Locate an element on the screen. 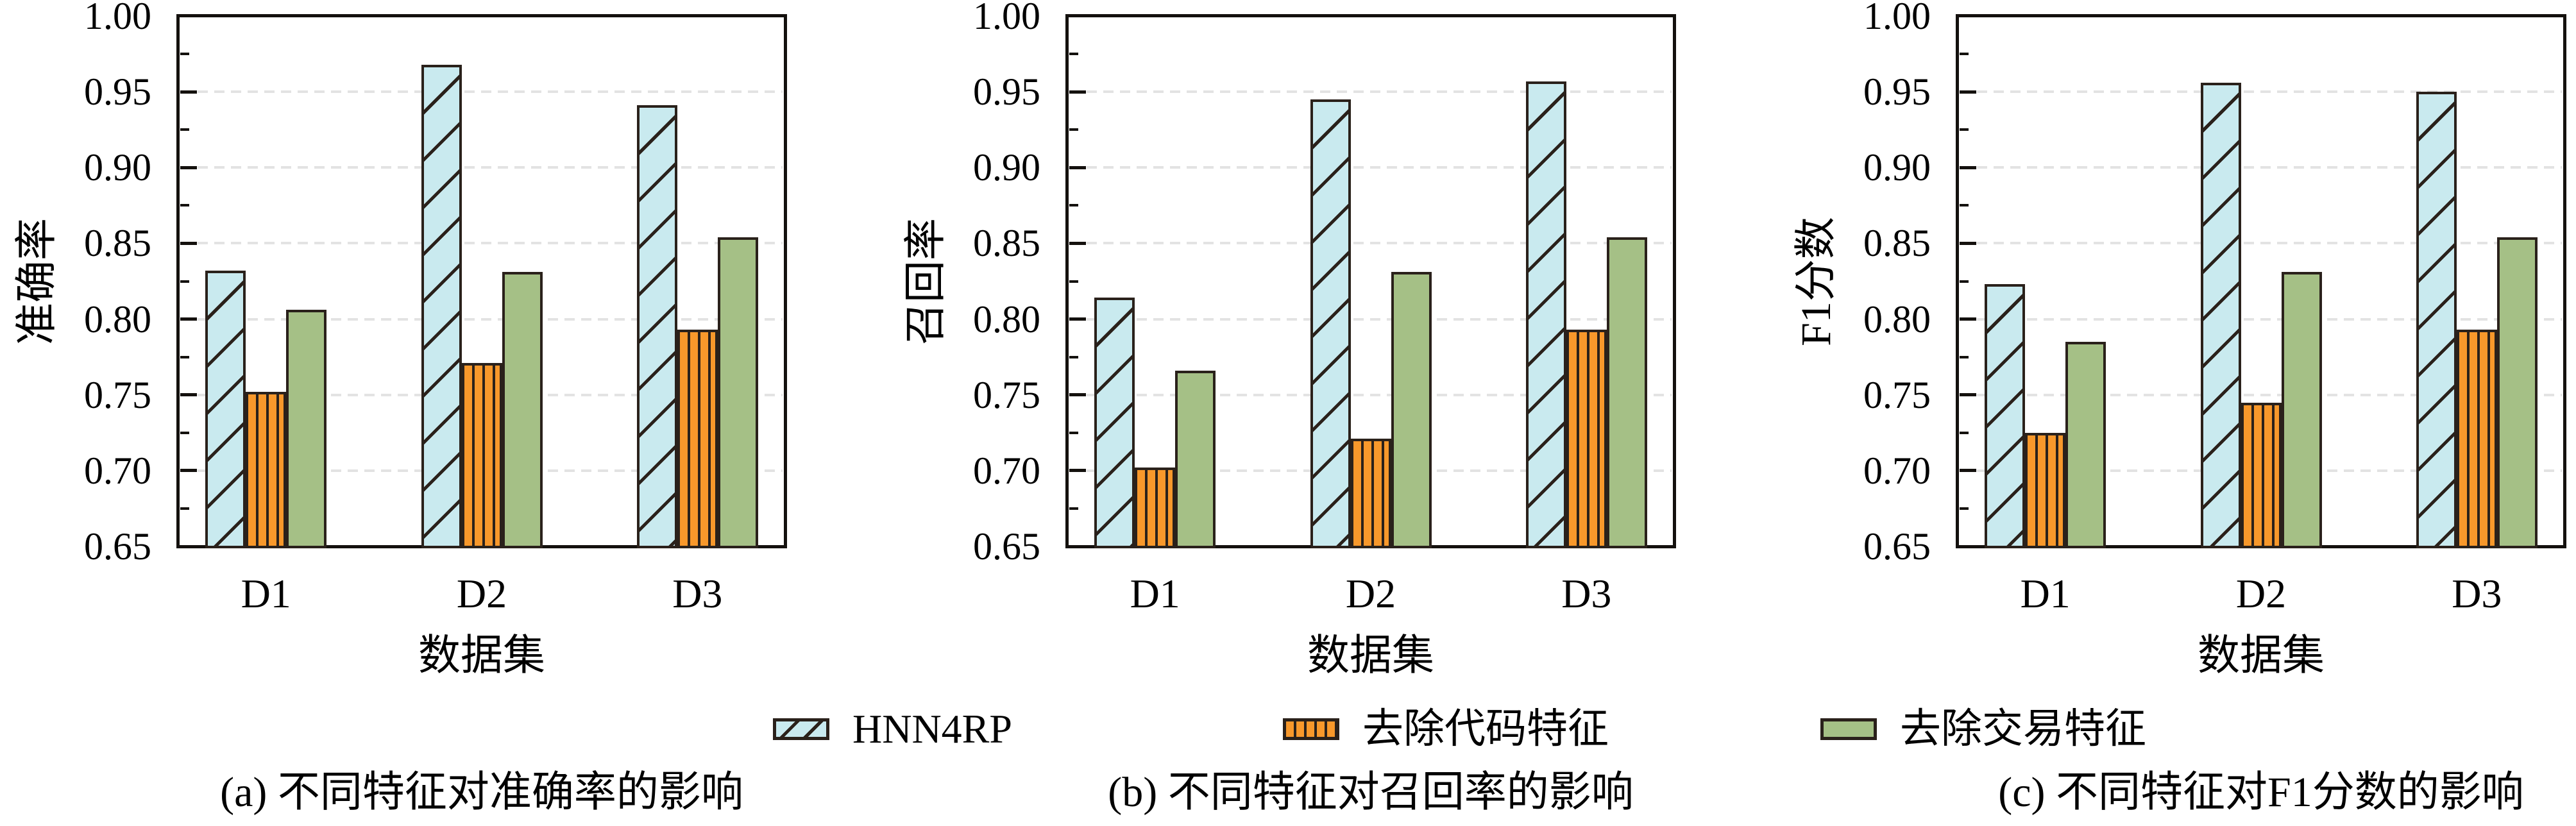 The image size is (2576, 826). y-axis-title: F1分数 is located at coordinates (1816, 281).